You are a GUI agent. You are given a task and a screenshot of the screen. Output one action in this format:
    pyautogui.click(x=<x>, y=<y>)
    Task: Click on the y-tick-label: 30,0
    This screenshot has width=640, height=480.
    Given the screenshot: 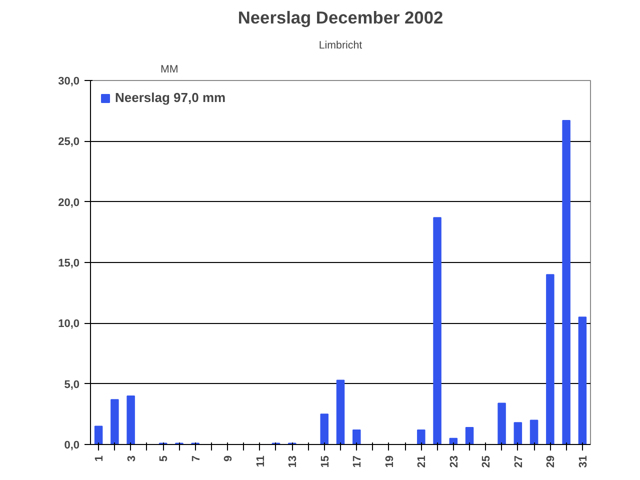 What is the action you would take?
    pyautogui.click(x=69, y=82)
    